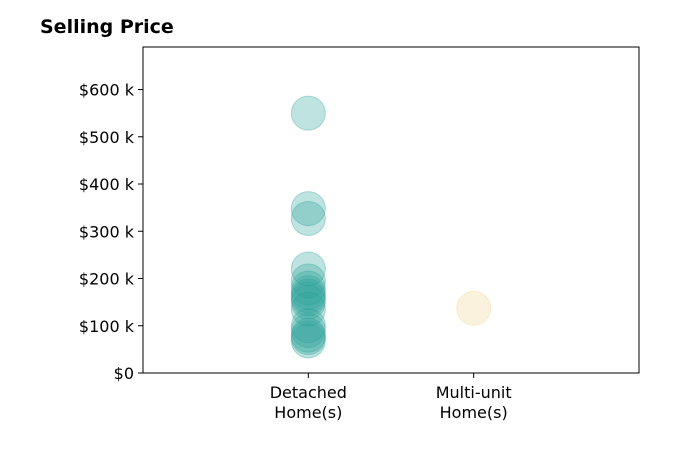 The width and height of the screenshot is (679, 462). Describe the element at coordinates (107, 231) in the screenshot. I see `y-tick-label: $300 k` at that location.